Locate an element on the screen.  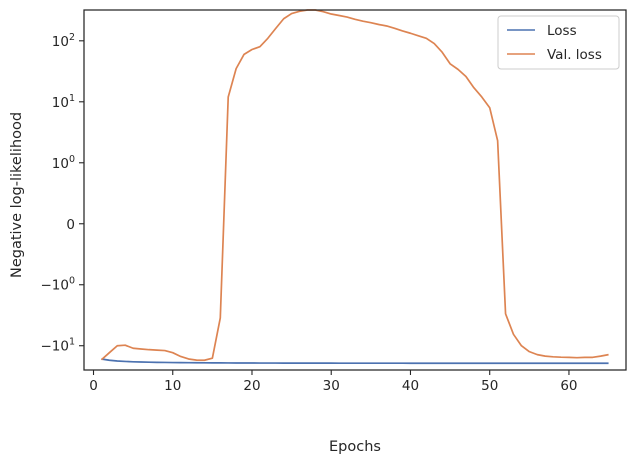
x-axis-label: Epochs is located at coordinates (355, 447).